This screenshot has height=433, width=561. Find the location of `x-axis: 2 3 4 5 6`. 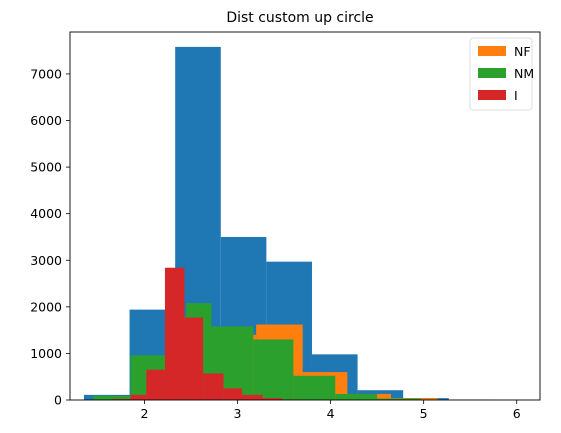

x-axis: 2 3 4 5 6 is located at coordinates (330, 410).